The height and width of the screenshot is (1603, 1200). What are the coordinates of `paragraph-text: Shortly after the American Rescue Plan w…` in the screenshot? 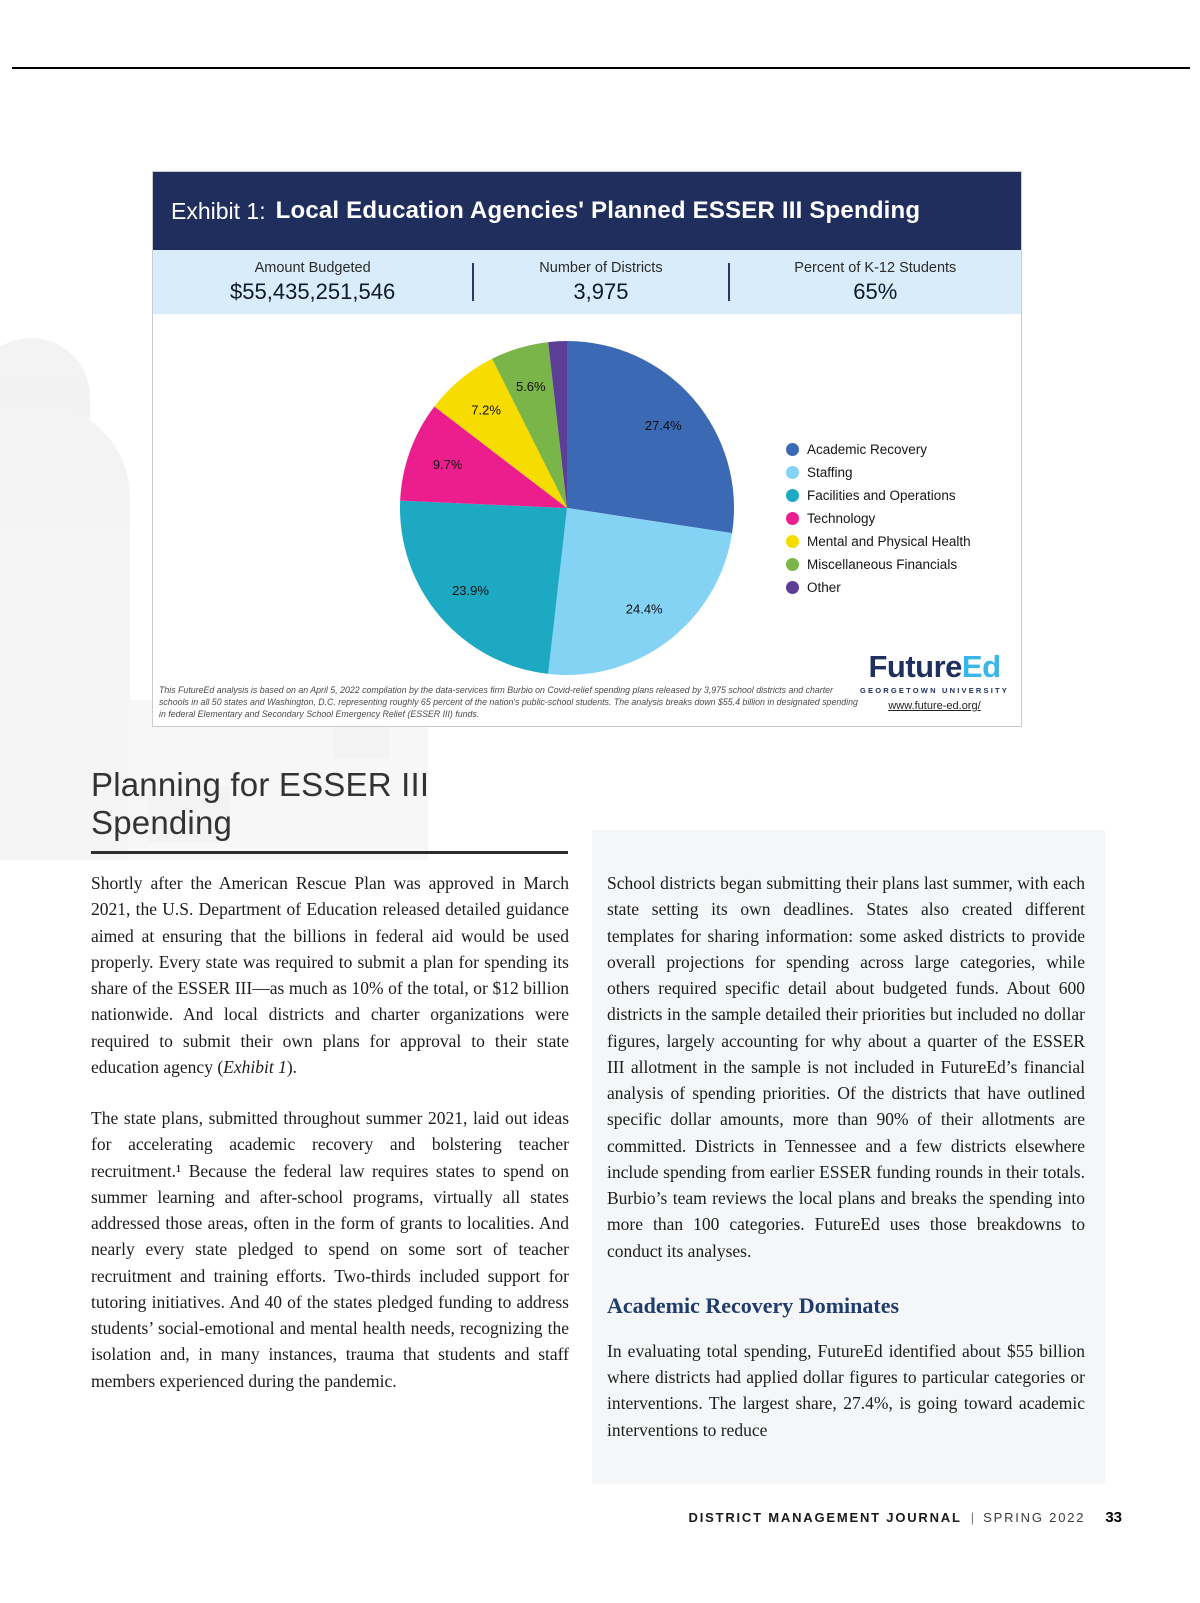 It's located at (330, 975).